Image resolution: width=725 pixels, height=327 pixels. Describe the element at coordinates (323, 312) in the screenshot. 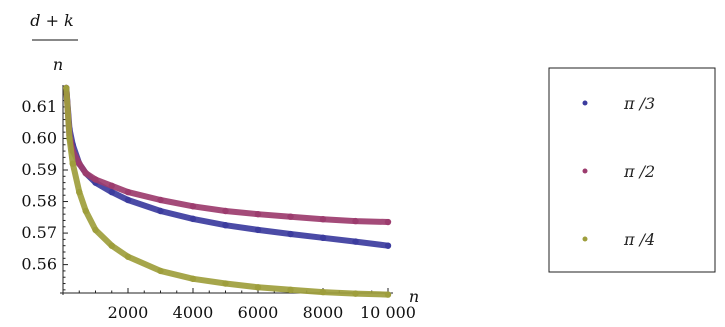

I see `x-tick-label: 8000` at that location.